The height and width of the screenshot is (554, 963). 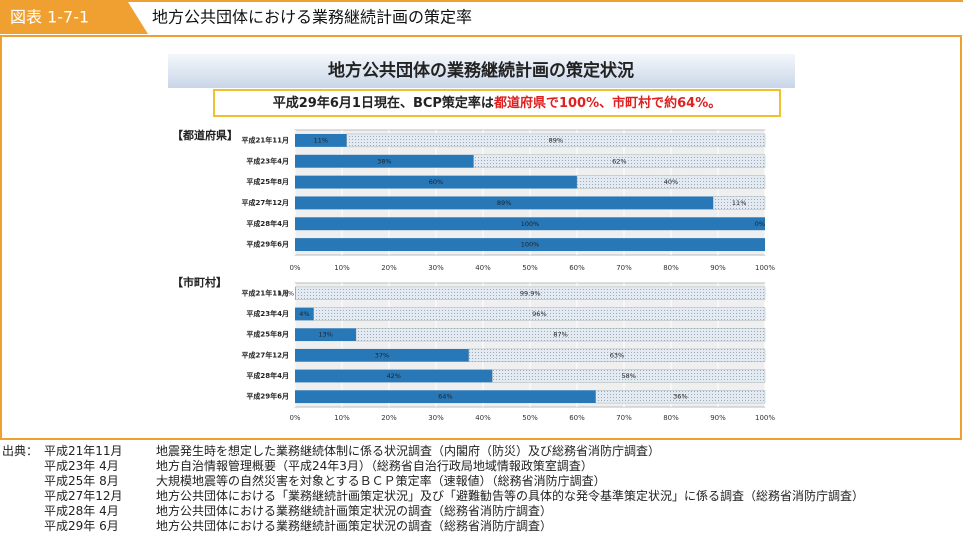 I want to click on header-title: 地方公共団体における業務継続計画の策定率, so click(x=312, y=17).